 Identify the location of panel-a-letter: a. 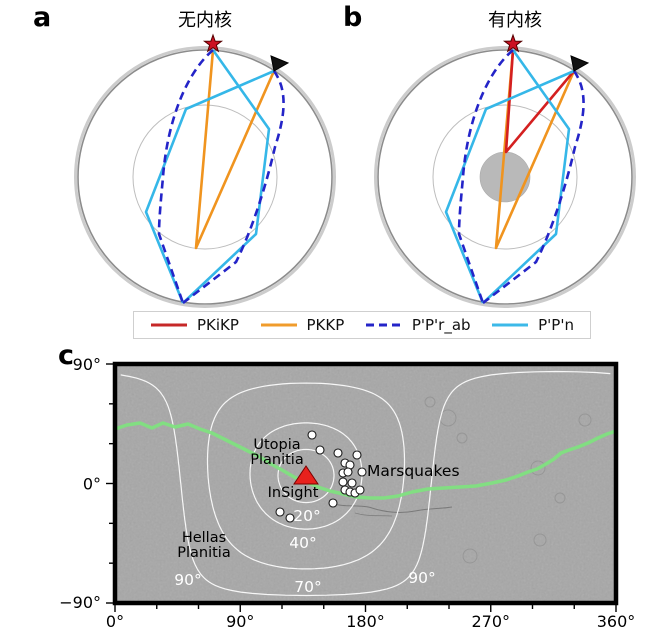
(42, 17).